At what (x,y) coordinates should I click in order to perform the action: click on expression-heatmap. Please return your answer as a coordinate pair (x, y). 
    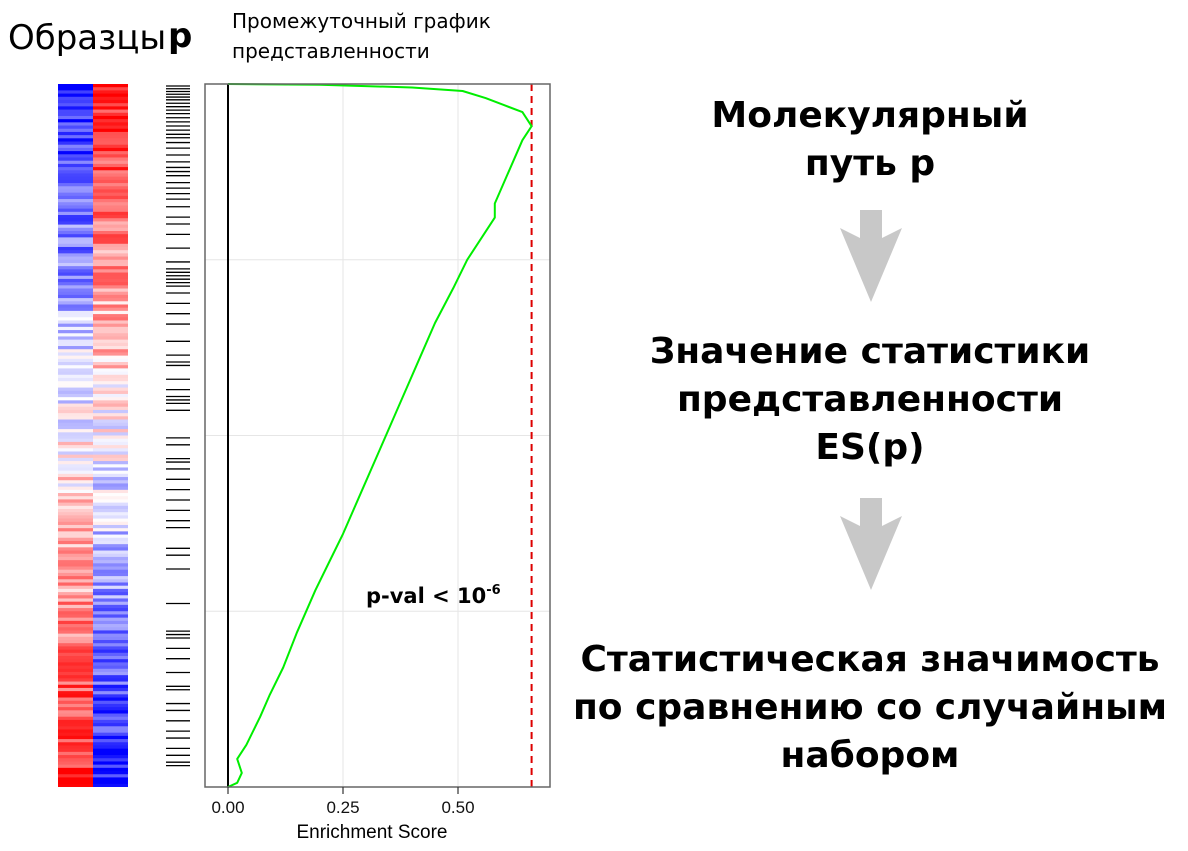
    Looking at the image, I should click on (93, 435).